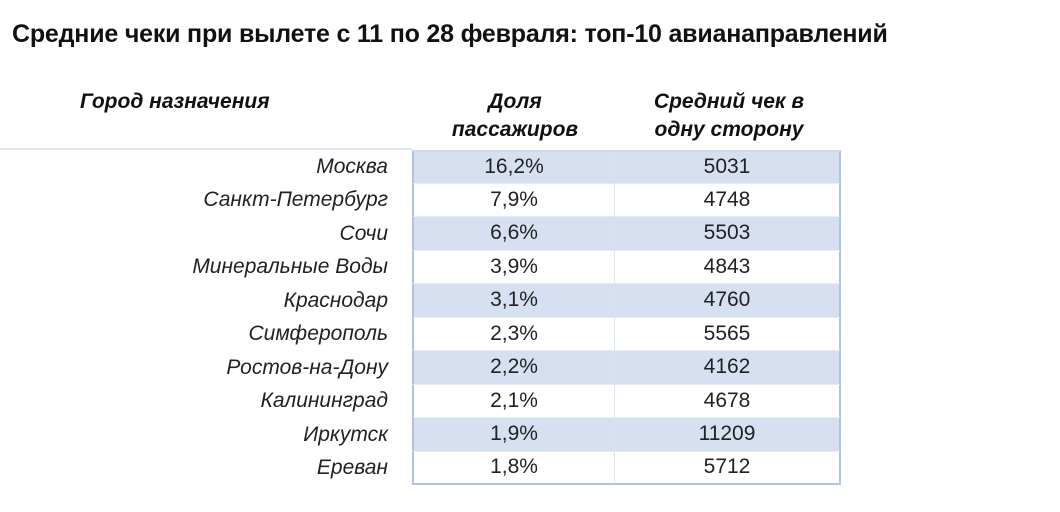  What do you see at coordinates (513, 200) in the screenshot?
I see `cell-share: 7,9%` at bounding box center [513, 200].